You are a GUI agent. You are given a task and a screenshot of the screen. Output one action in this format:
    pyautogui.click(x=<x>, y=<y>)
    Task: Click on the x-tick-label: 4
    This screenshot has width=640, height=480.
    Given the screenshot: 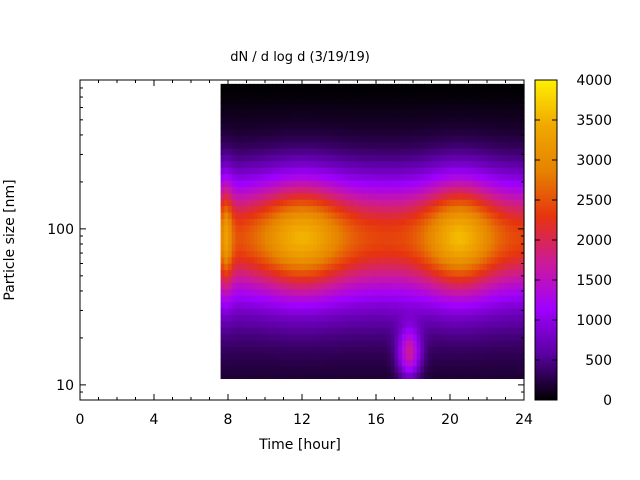 What is the action you would take?
    pyautogui.click(x=154, y=420)
    